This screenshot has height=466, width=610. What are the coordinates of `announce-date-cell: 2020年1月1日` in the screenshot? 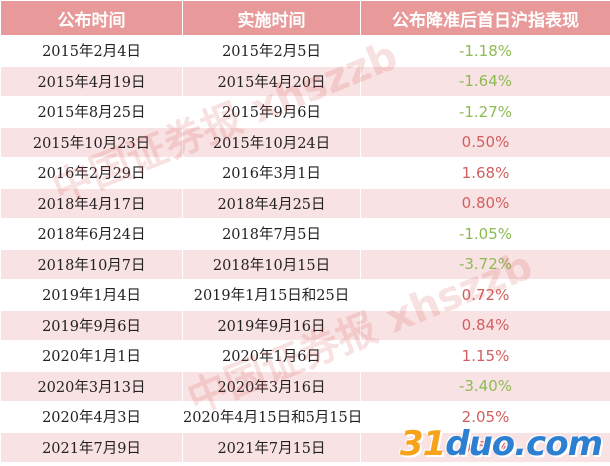 It's located at (91, 356).